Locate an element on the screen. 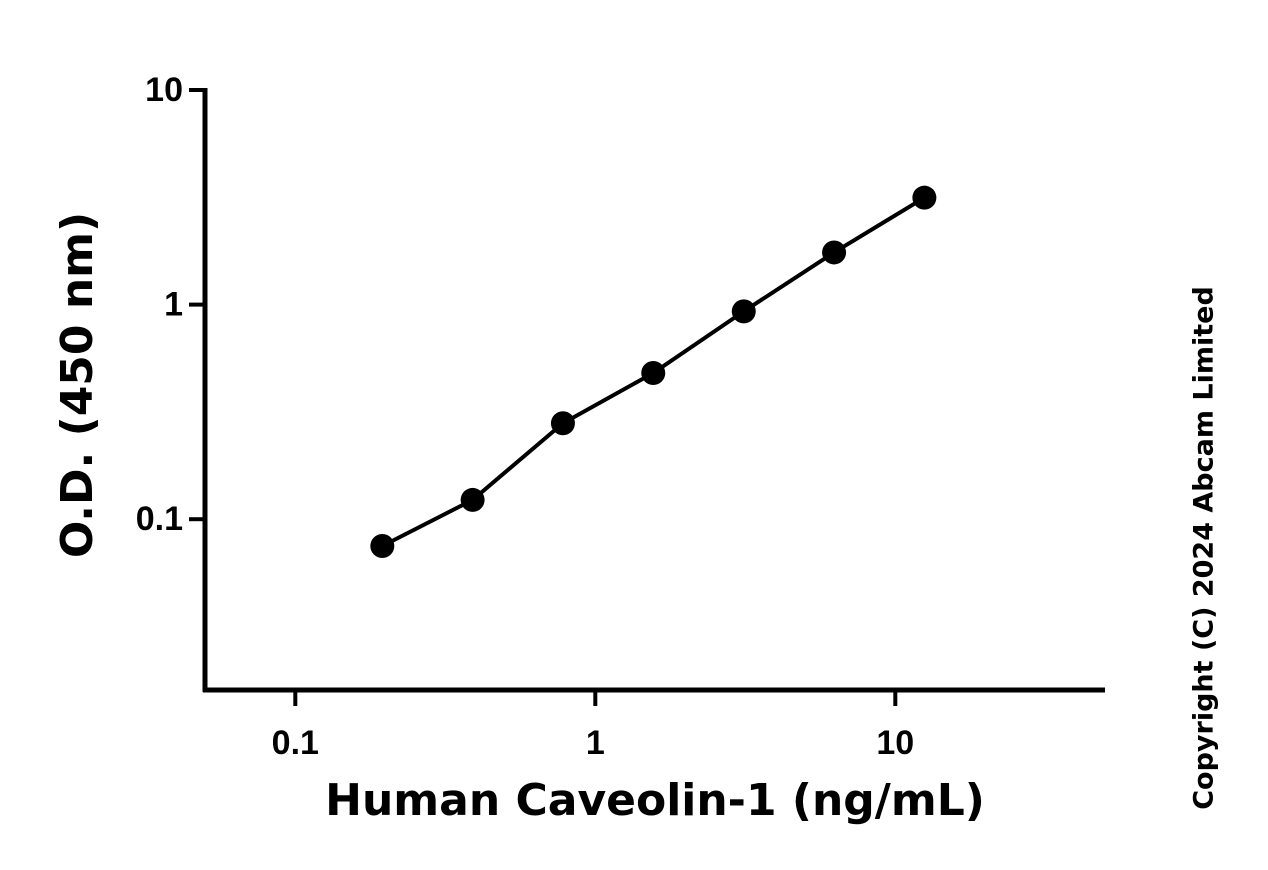 This screenshot has width=1268, height=870. y-tick-label: 1 is located at coordinates (173, 305).